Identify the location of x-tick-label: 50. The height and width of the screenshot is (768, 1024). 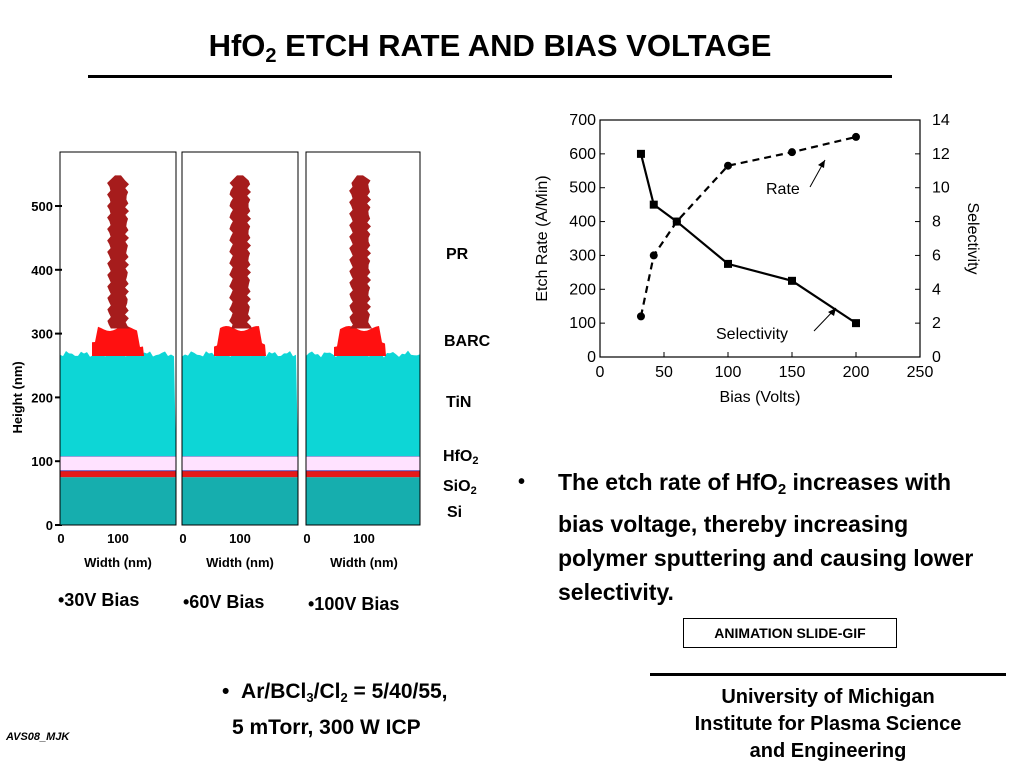
(664, 372).